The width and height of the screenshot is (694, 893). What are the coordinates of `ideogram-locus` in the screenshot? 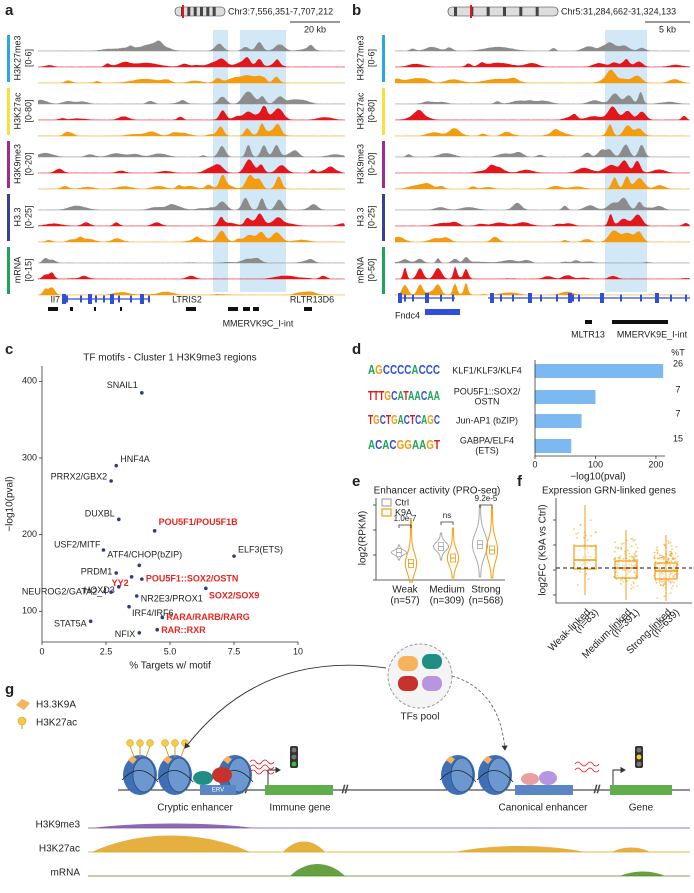 It's located at (183, 11).